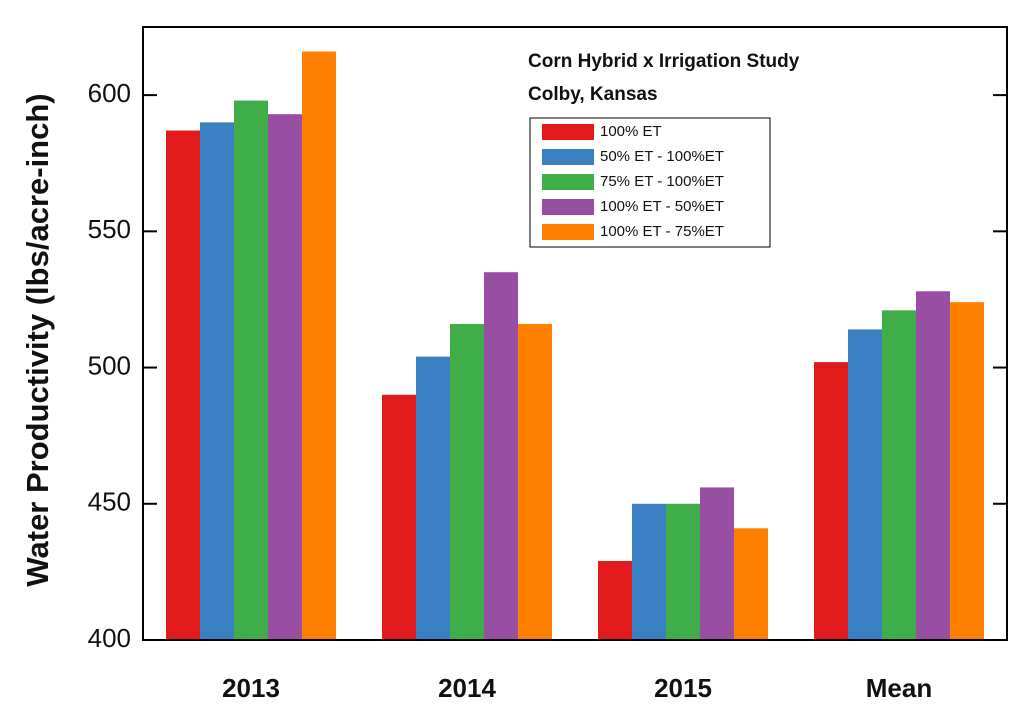 The width and height of the screenshot is (1010, 705). Describe the element at coordinates (631, 131) in the screenshot. I see `legend-label: 100% ET` at that location.